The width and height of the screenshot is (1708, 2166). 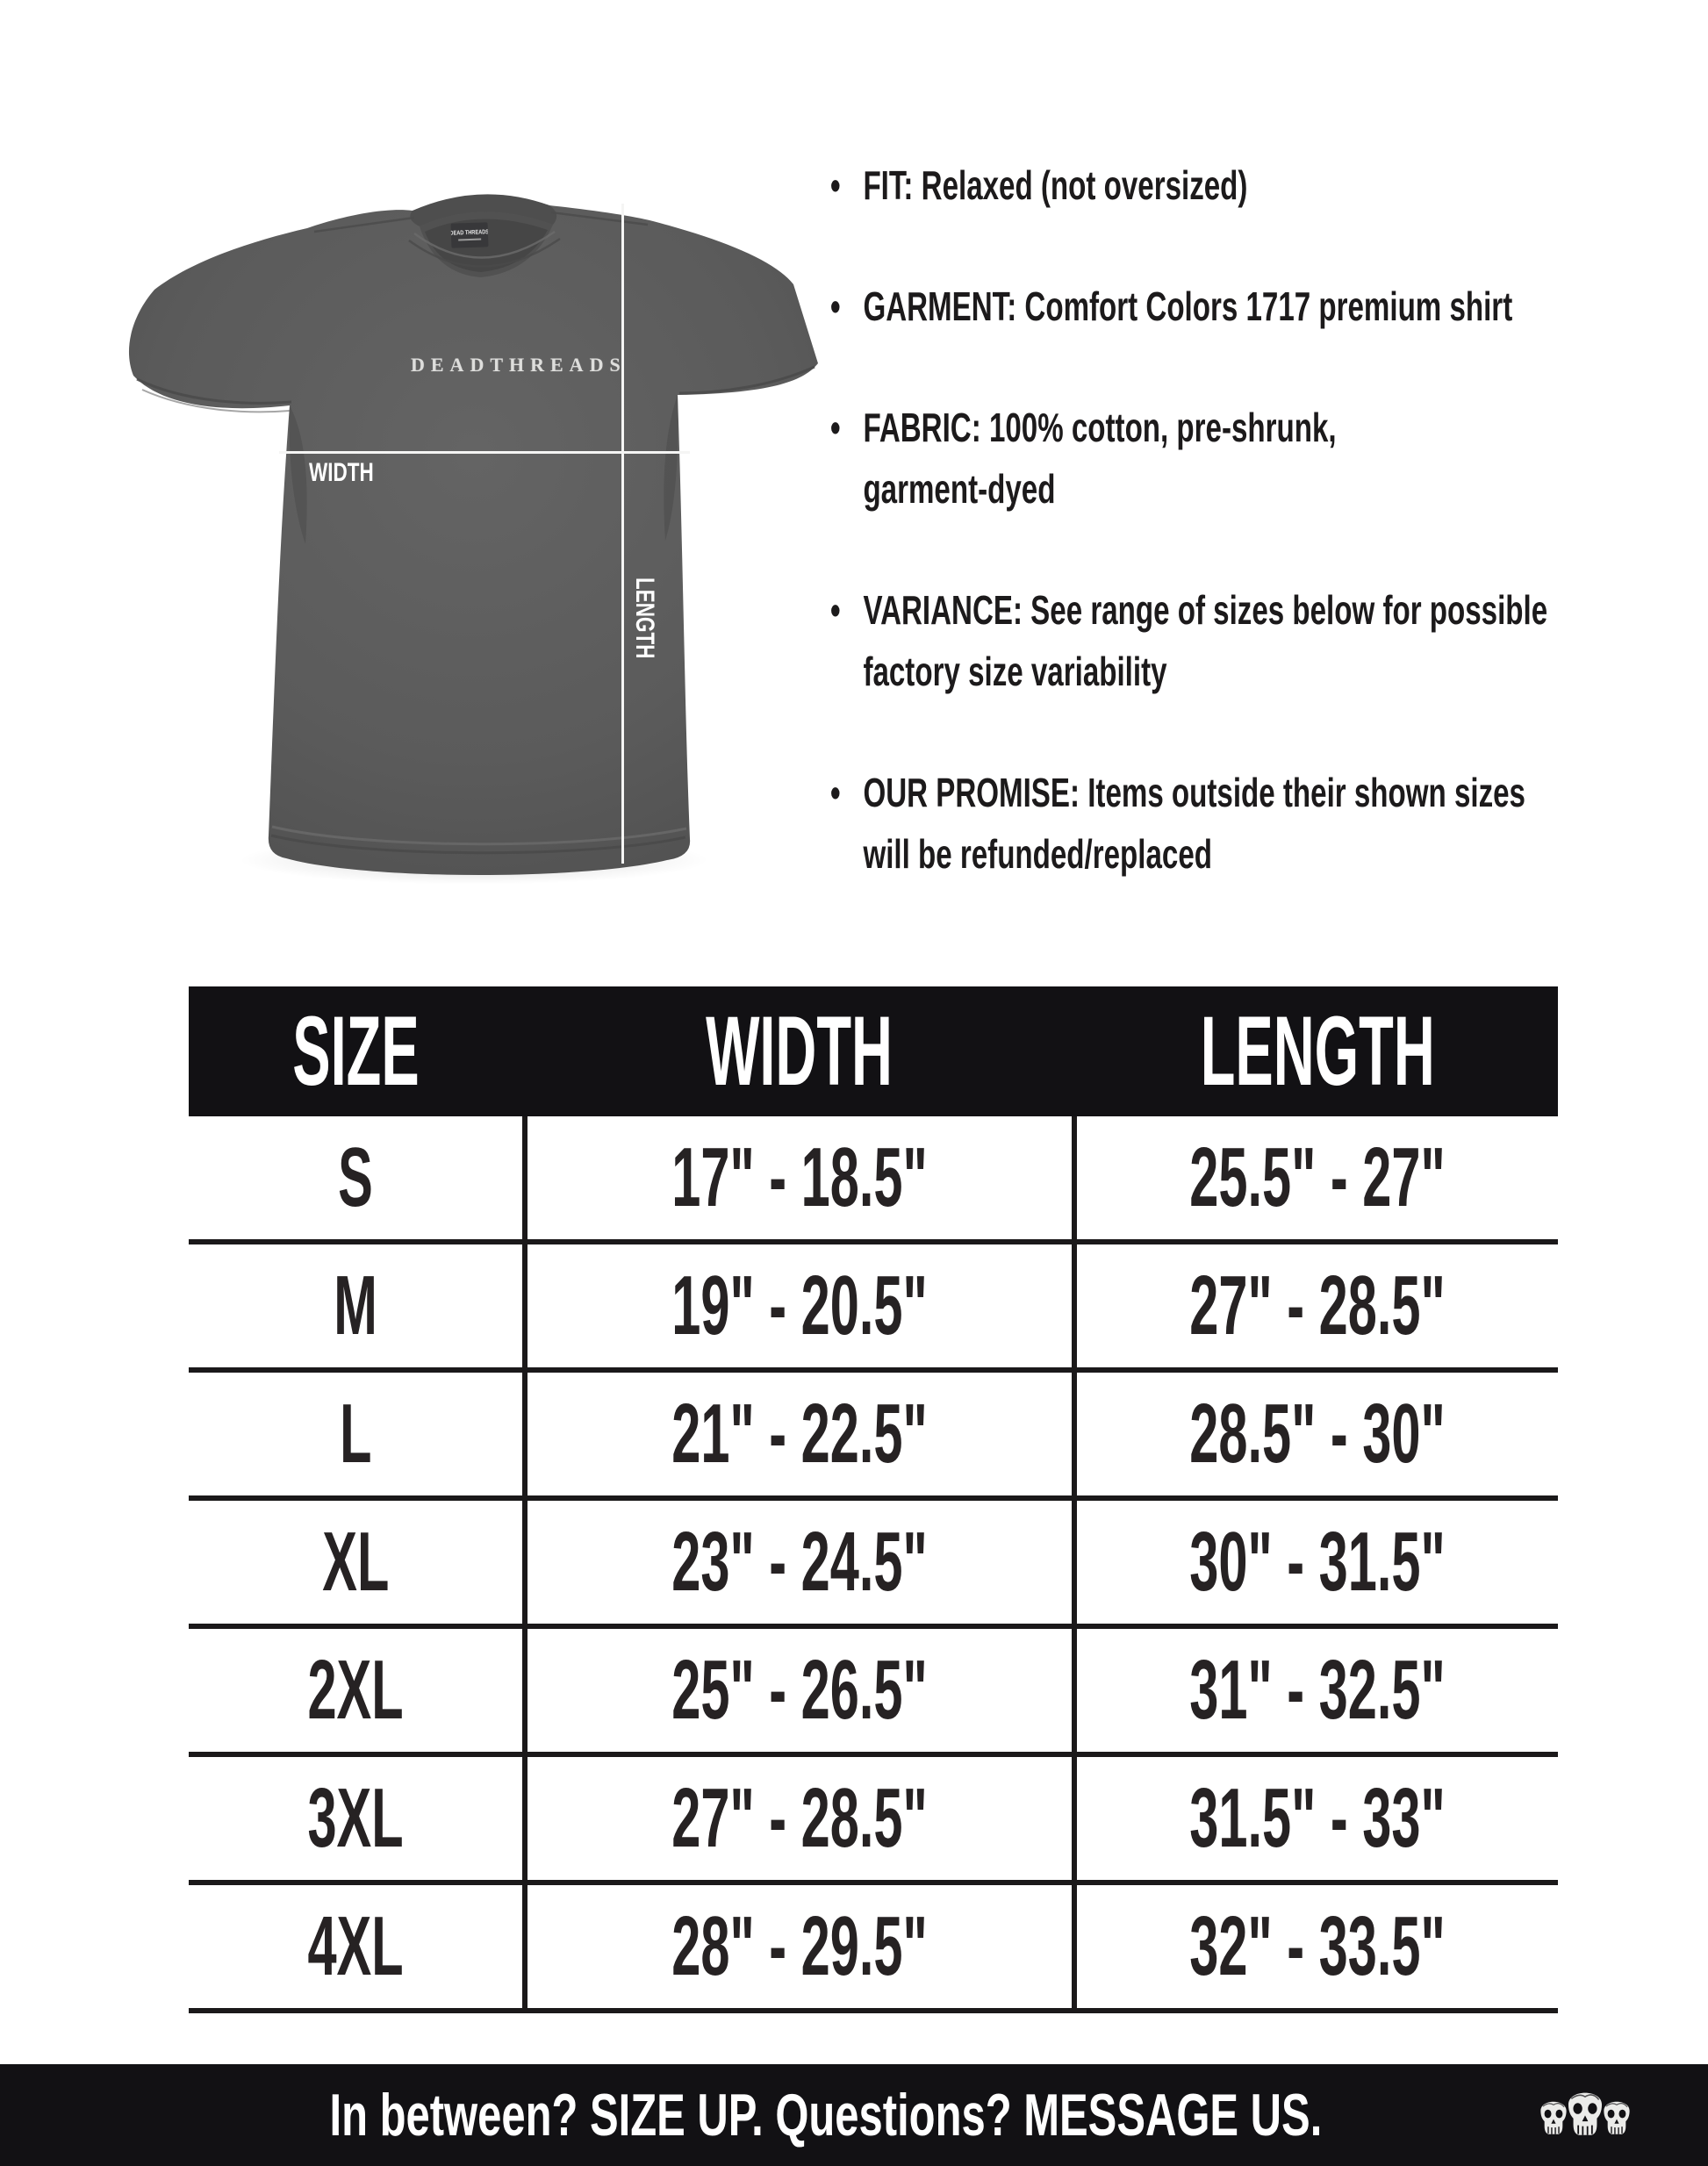 I want to click on cell-length: 32" - 33.5", so click(x=1317, y=1946).